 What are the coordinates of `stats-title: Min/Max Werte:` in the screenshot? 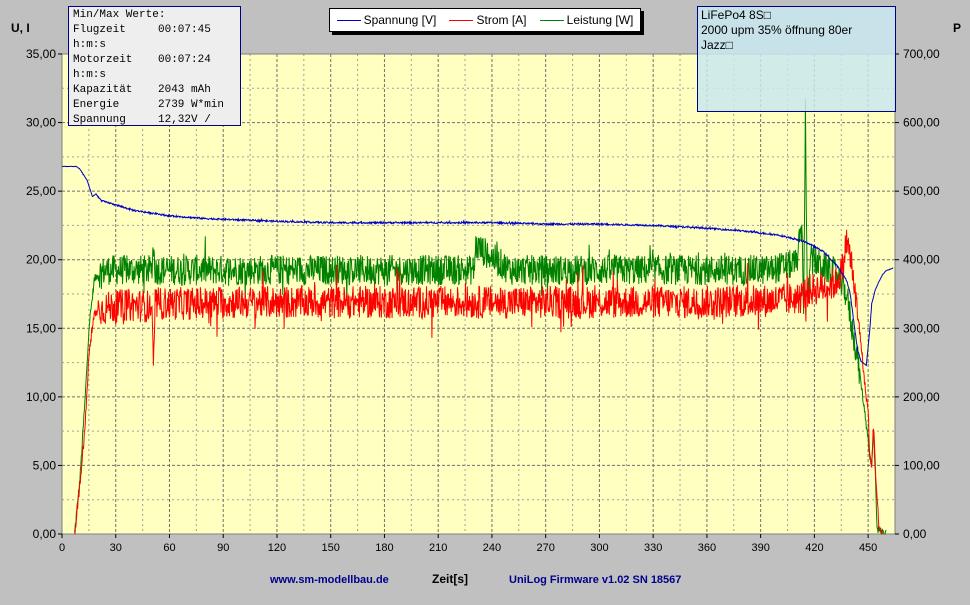 It's located at (119, 15).